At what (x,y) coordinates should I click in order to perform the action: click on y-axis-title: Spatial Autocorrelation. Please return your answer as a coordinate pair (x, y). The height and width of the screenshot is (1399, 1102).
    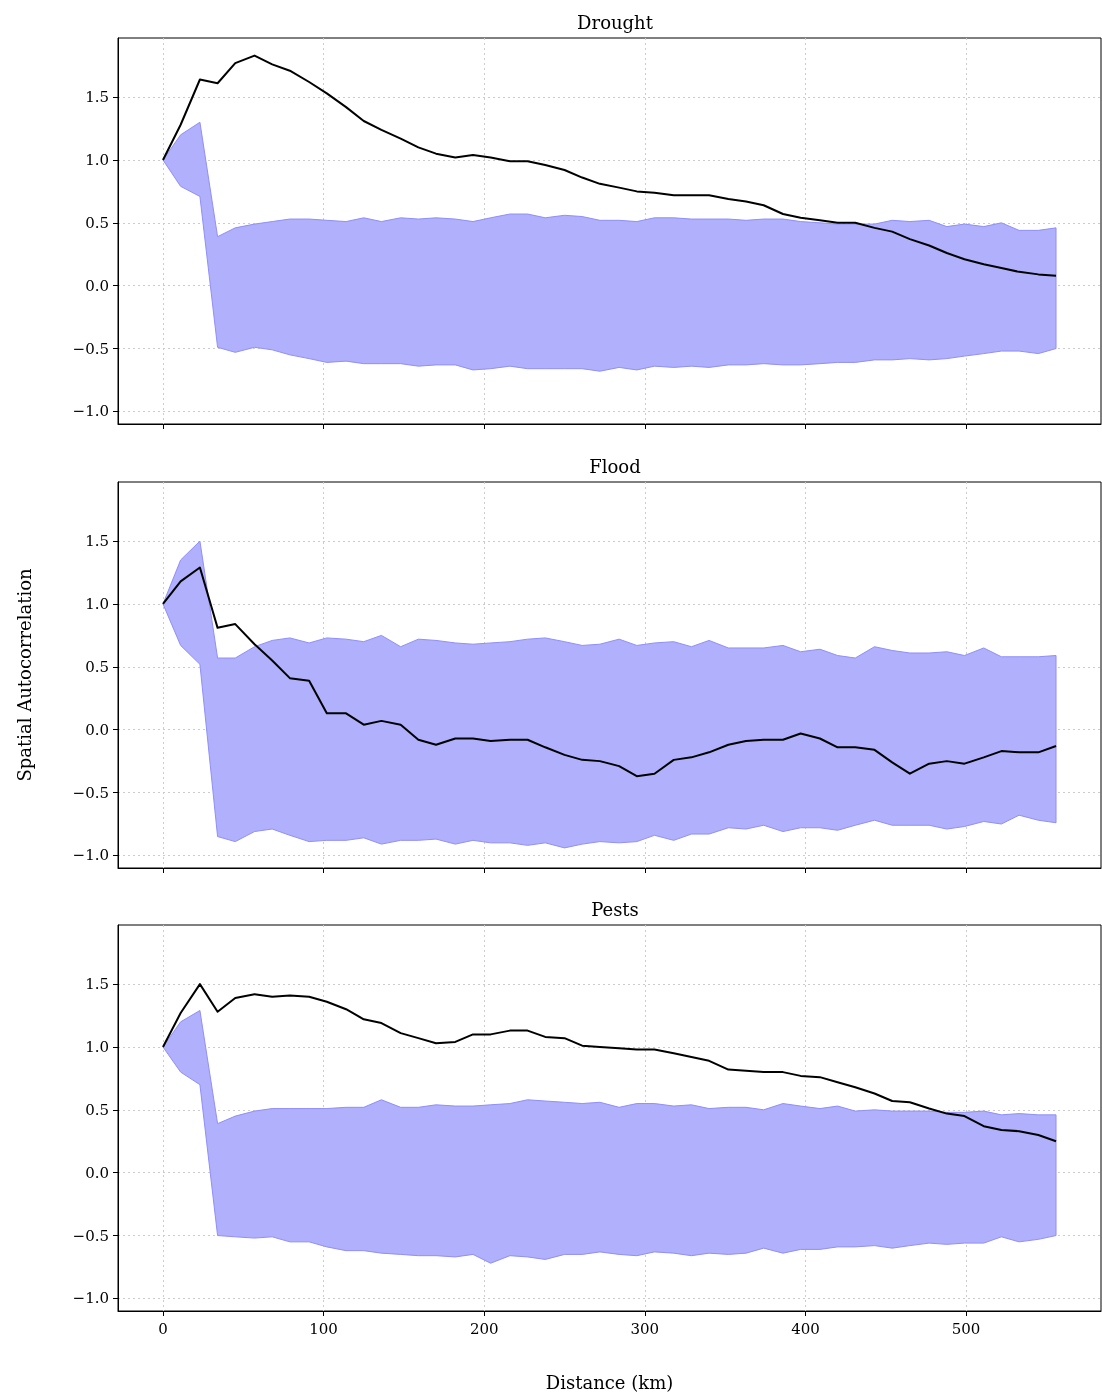
    Looking at the image, I should click on (24, 675).